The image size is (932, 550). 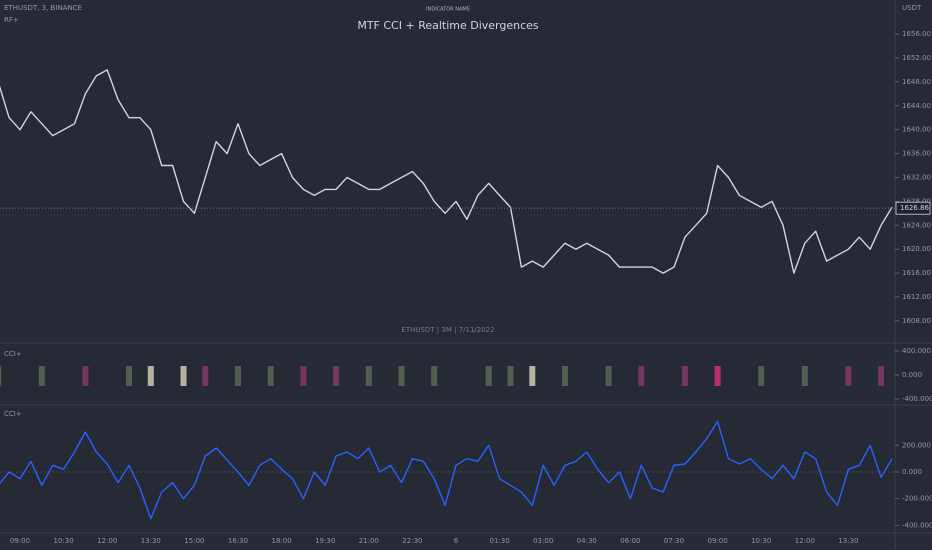 I want to click on y-tick-label: 1648.00, so click(x=916, y=82).